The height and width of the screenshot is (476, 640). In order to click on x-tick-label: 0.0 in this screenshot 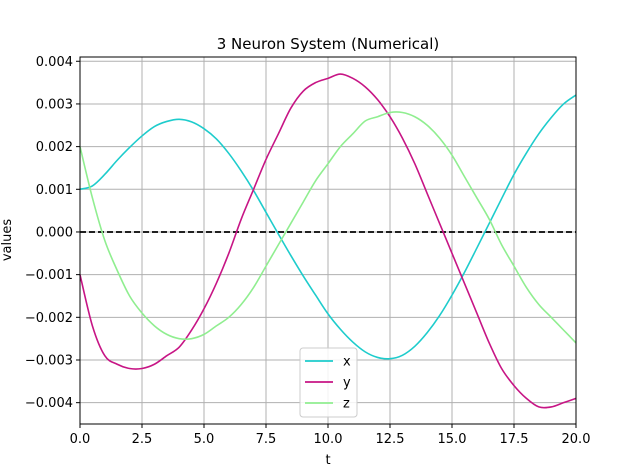, I will do `click(80, 439)`.